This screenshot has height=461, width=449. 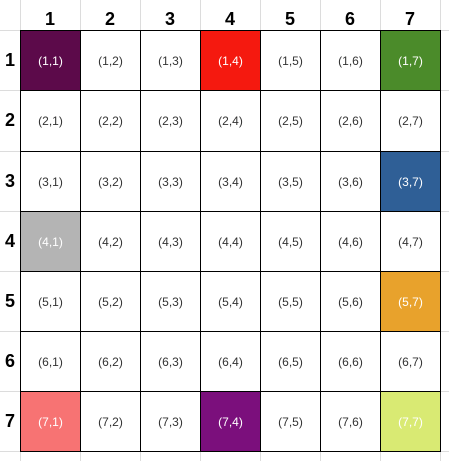 What do you see at coordinates (290, 301) in the screenshot?
I see `grid-cell: (5,5)` at bounding box center [290, 301].